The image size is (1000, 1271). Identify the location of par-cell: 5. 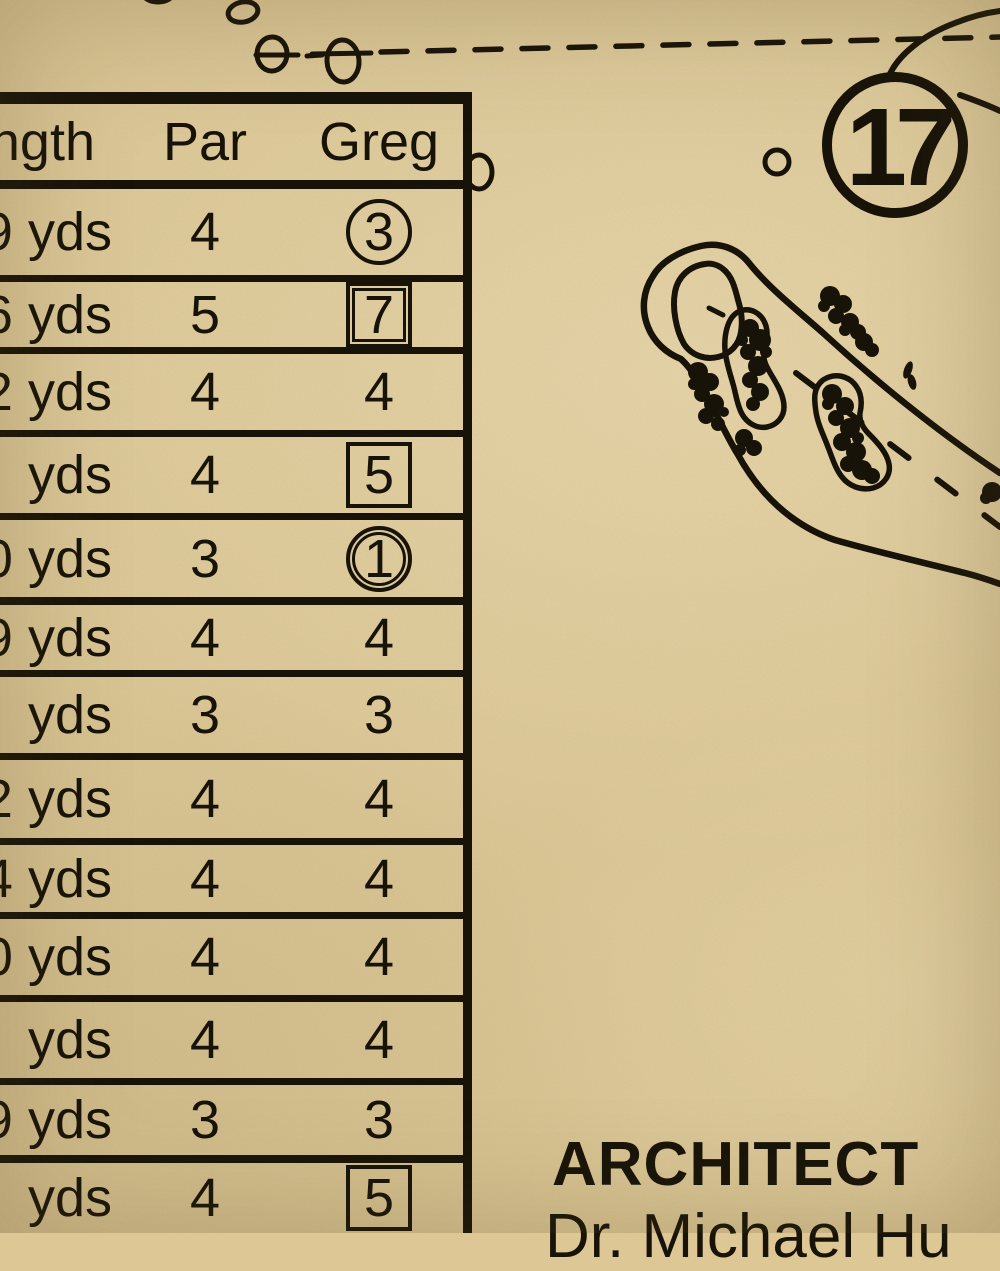
(205, 314).